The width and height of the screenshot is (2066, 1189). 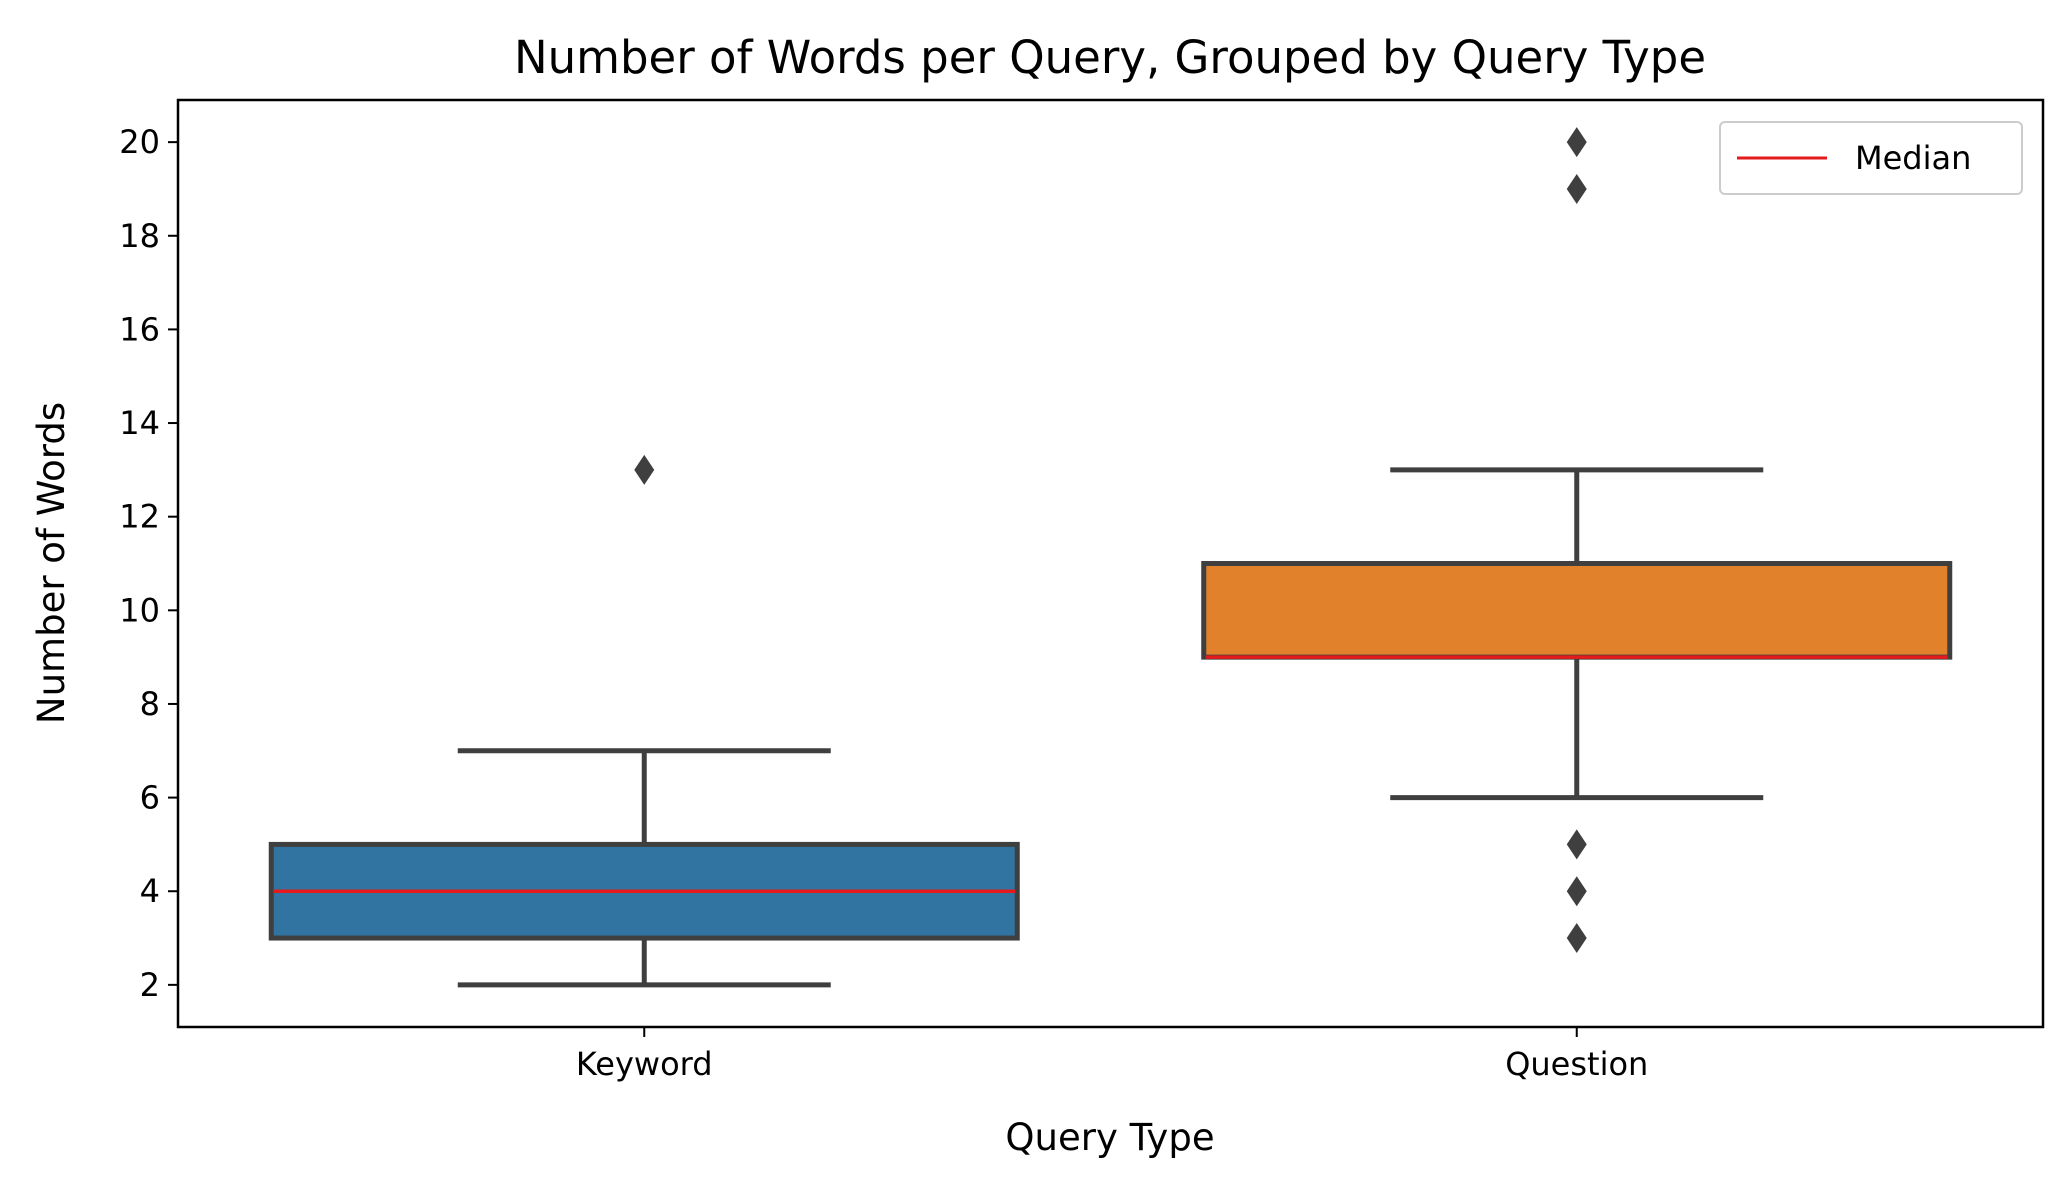 What do you see at coordinates (148, 563) in the screenshot?
I see `y-axis: 2 4 6 8 10 12 14 16 18 20` at bounding box center [148, 563].